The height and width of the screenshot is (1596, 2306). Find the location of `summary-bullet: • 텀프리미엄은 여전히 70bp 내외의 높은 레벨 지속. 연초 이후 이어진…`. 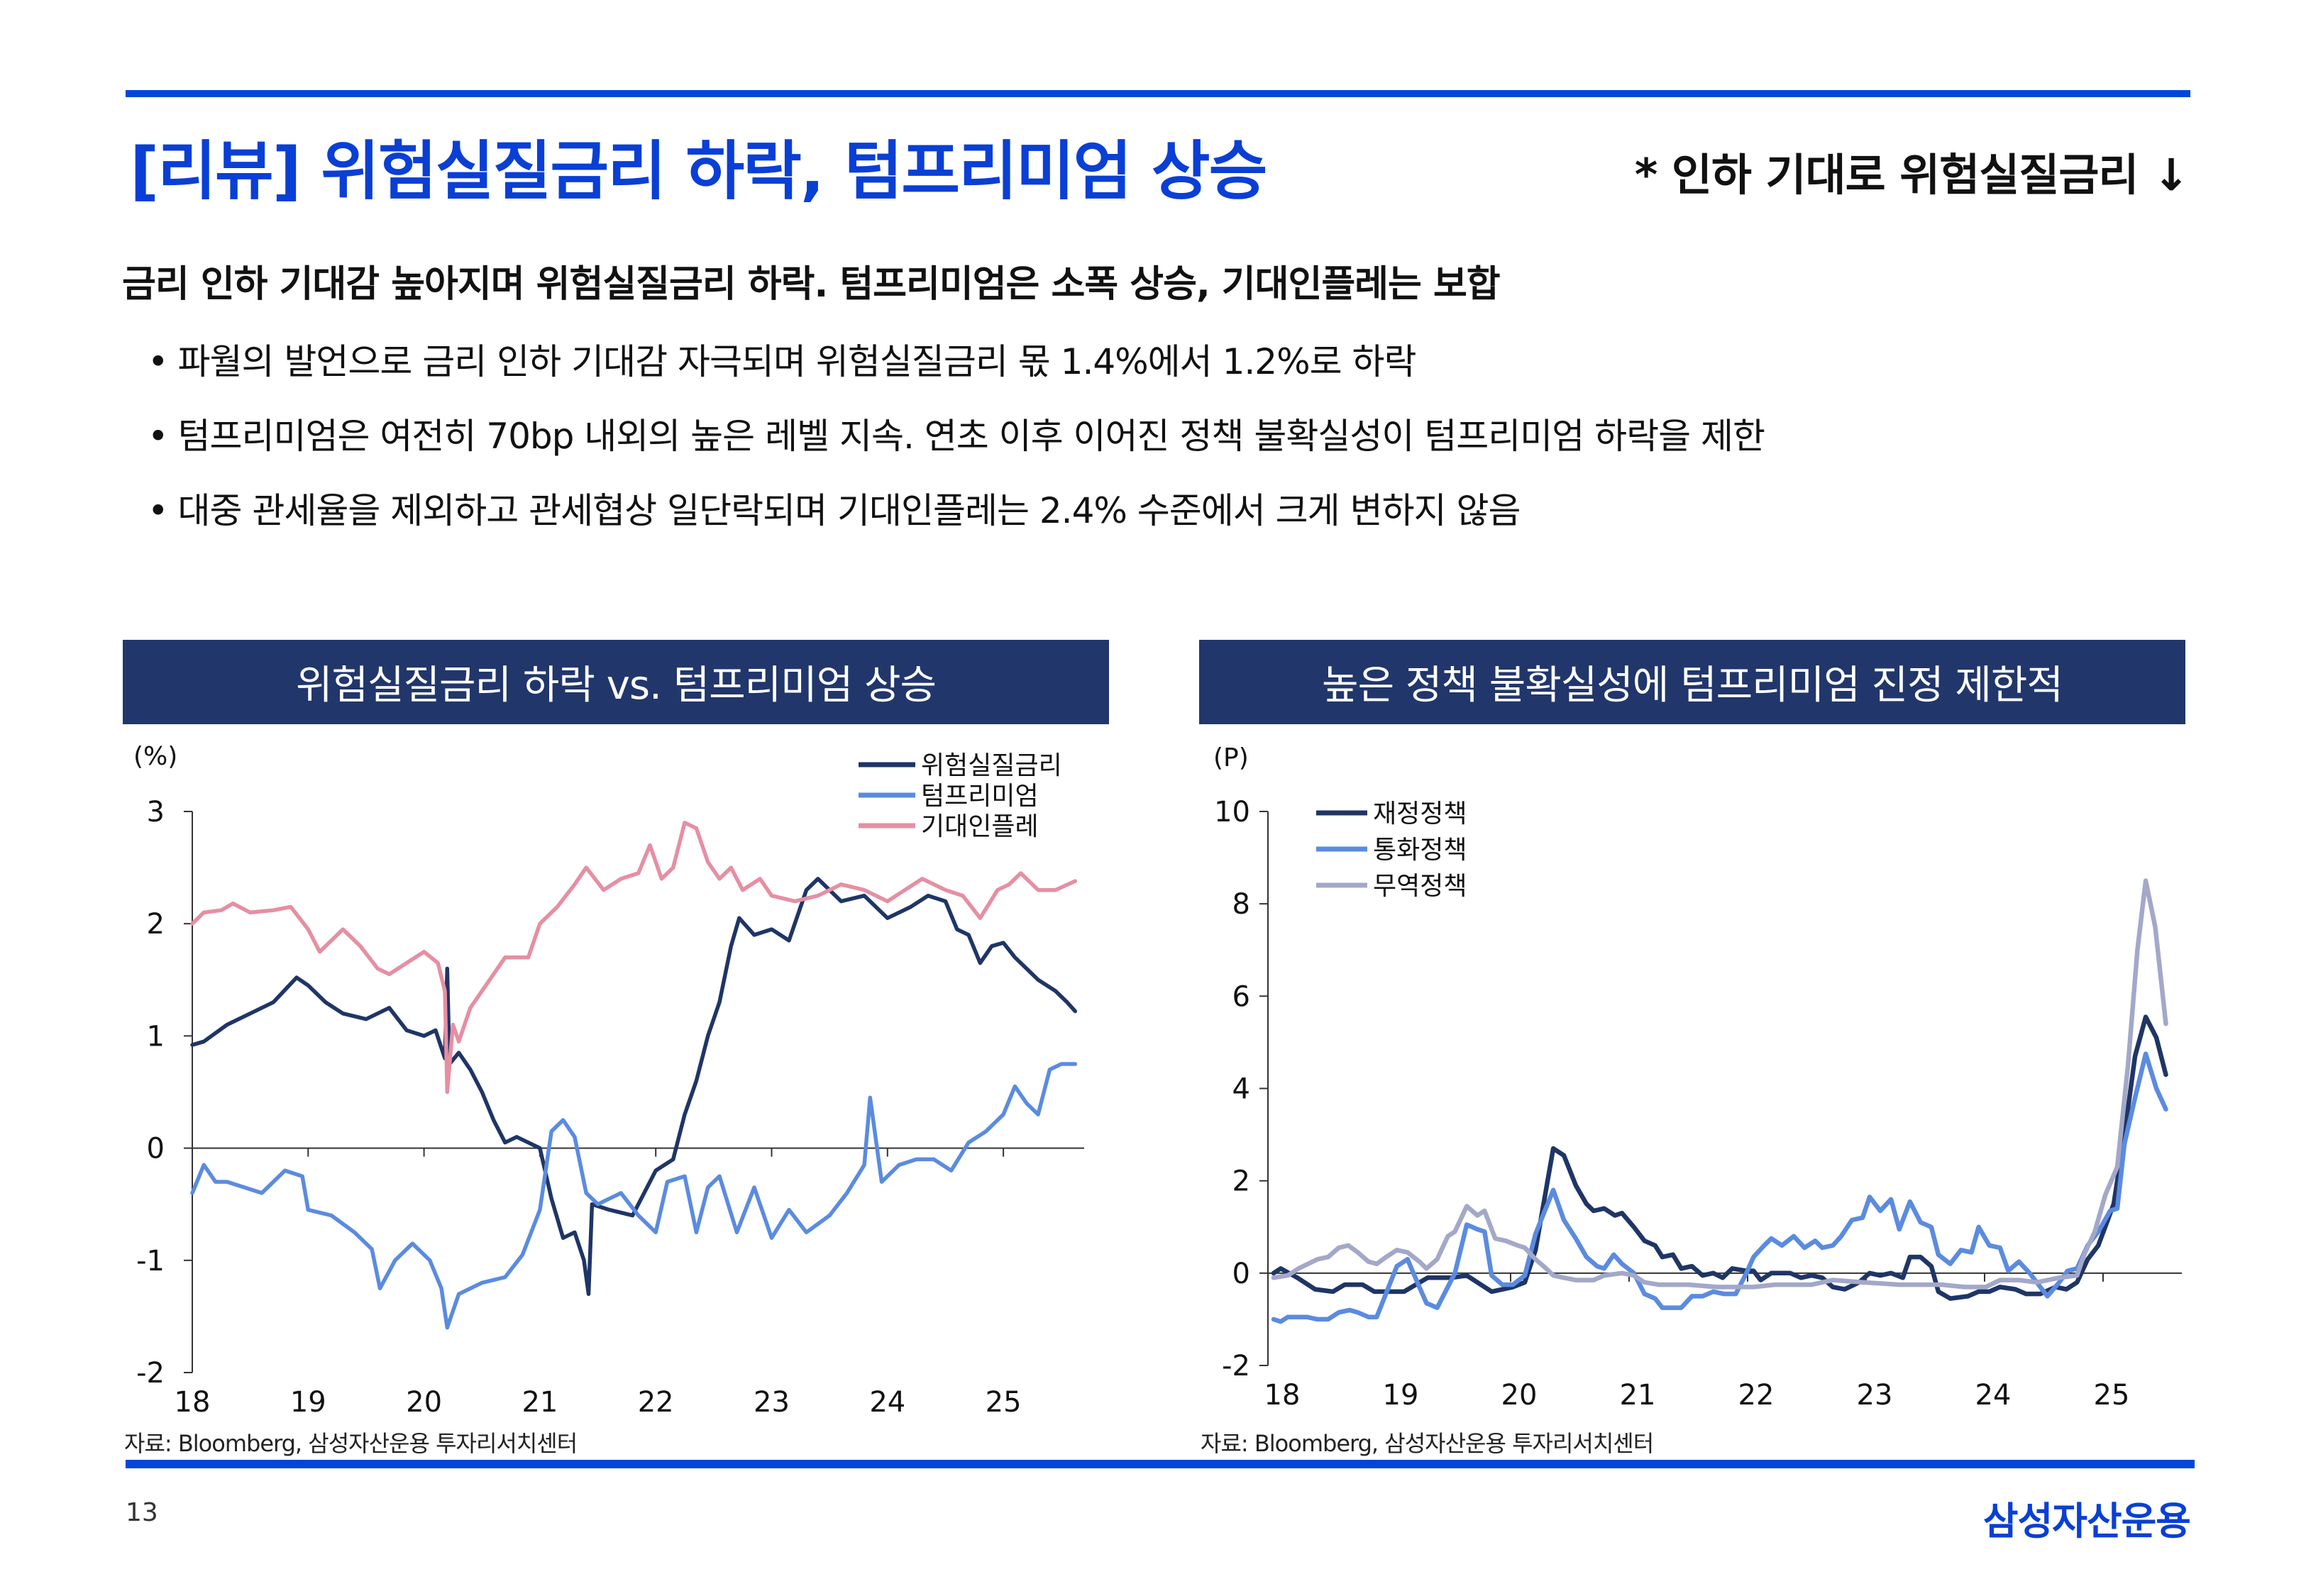

summary-bullet: • 텀프리미엄은 여전히 70bp 내외의 높은 레벨 지속. 연초 이후 이어진… is located at coordinates (957, 434).